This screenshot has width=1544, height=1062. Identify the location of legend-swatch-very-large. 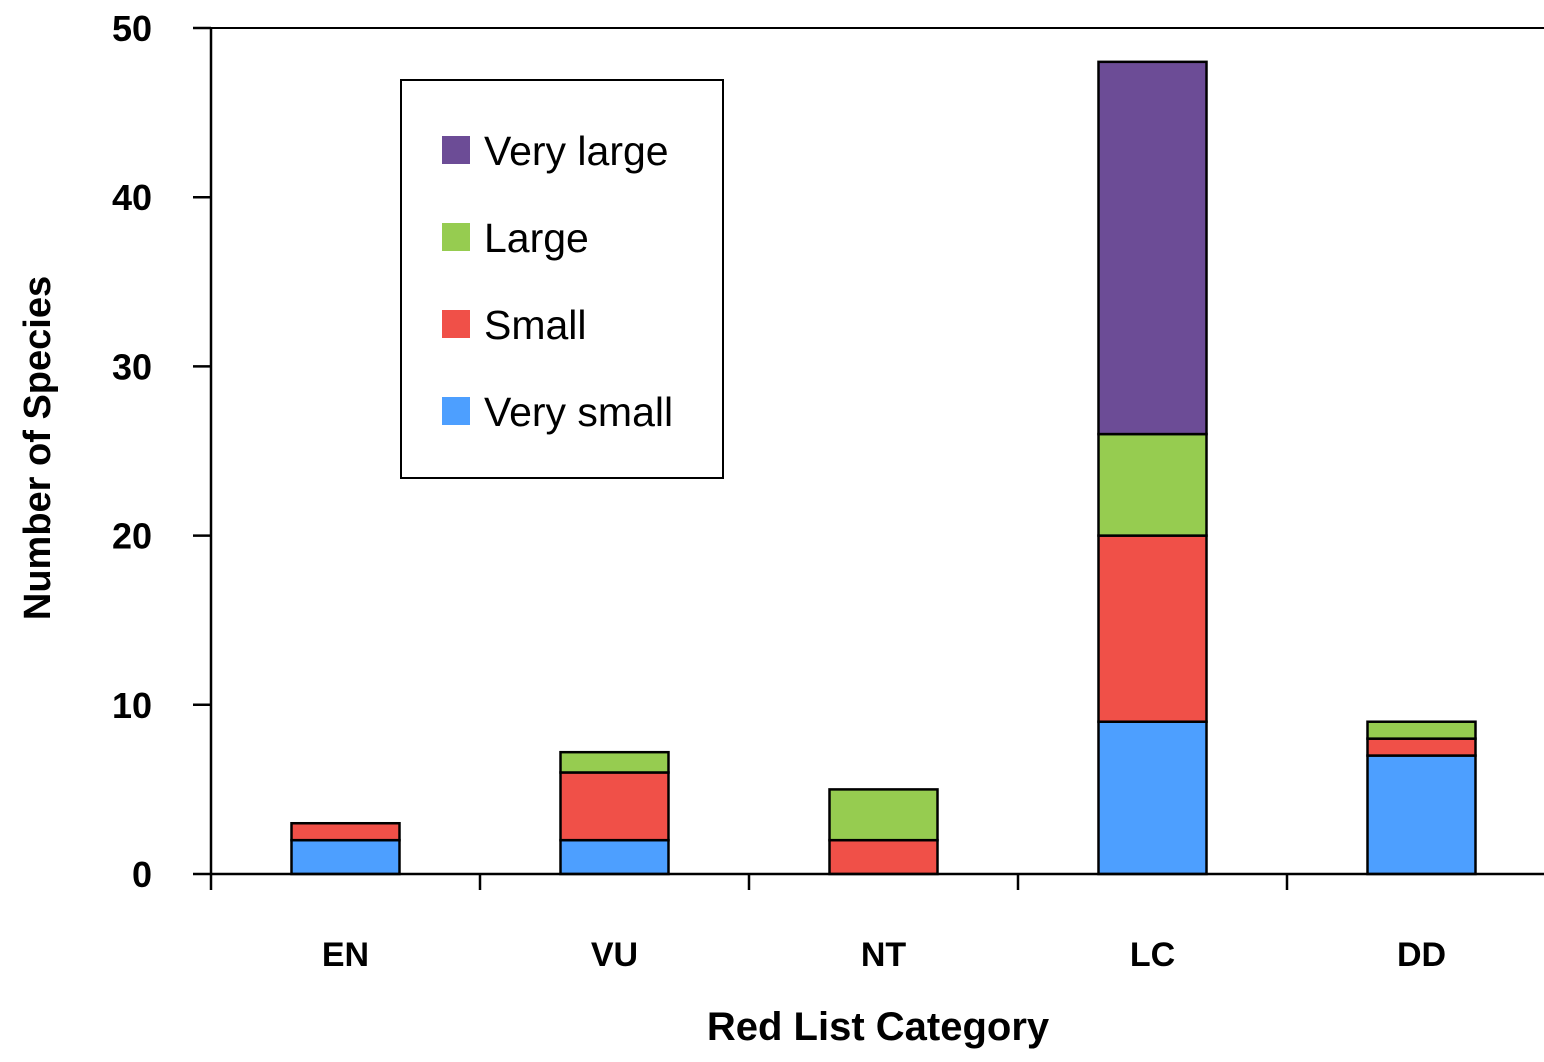
(456, 150).